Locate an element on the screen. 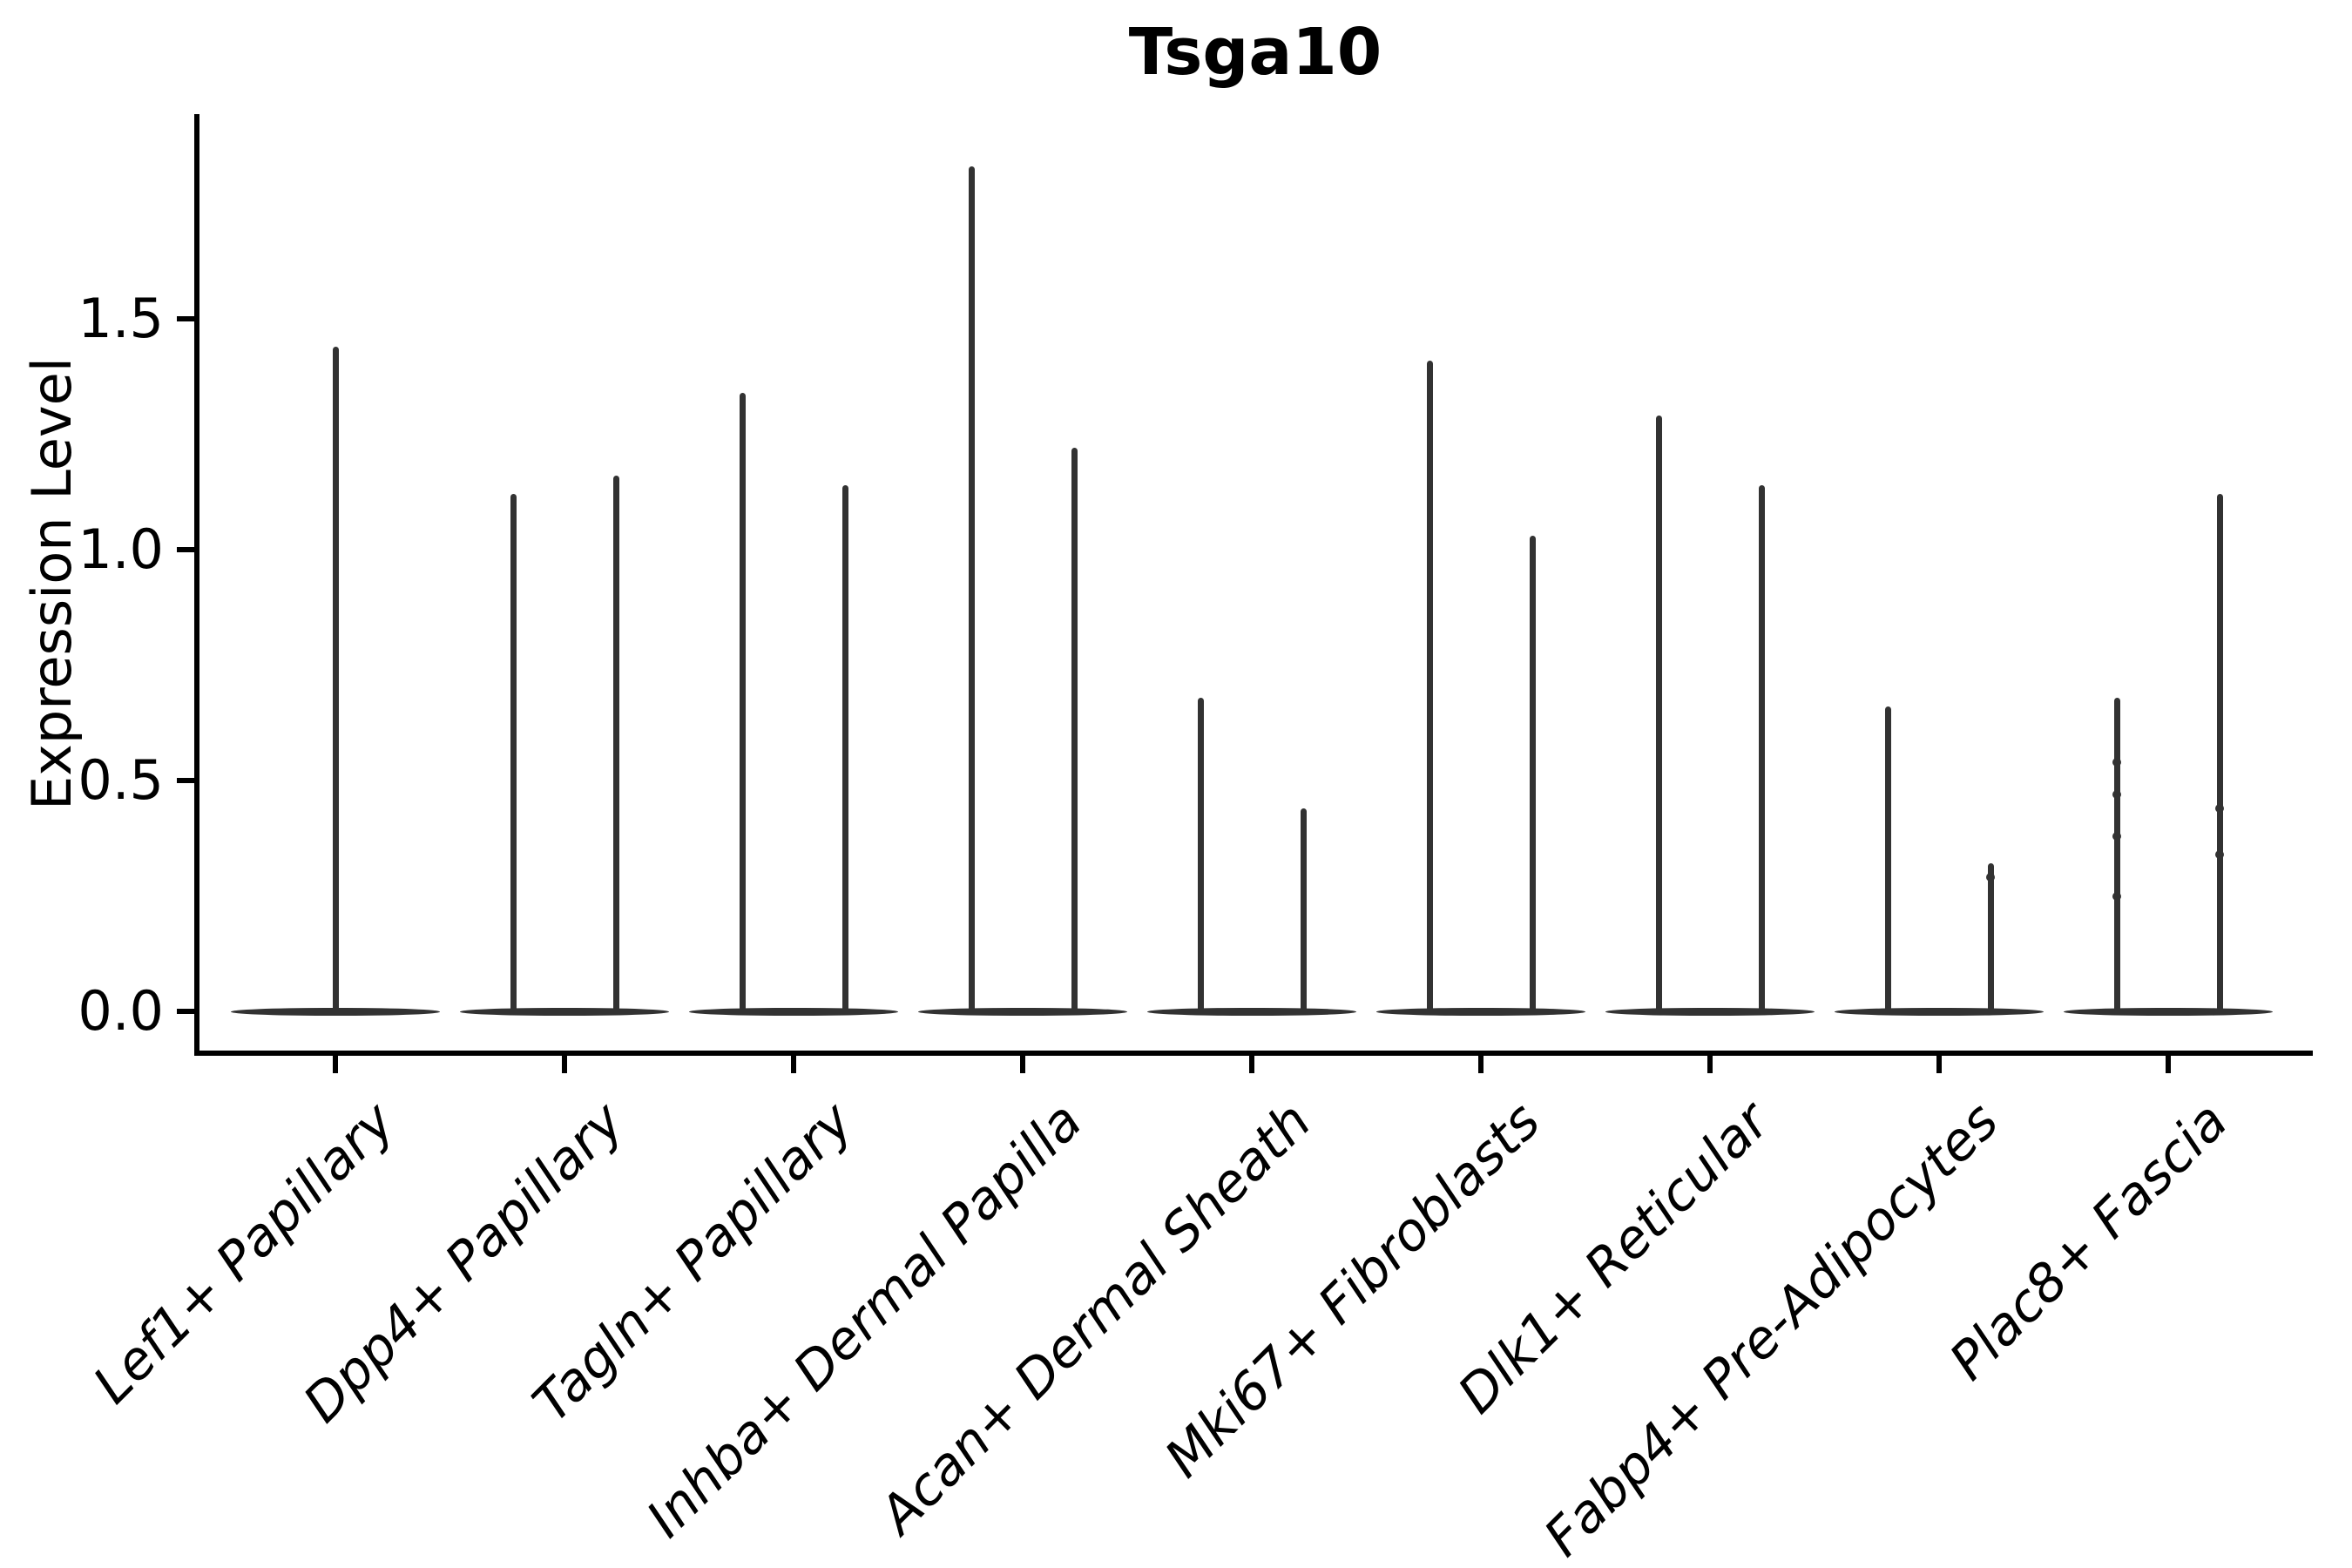 This screenshot has width=2352, height=1568. y-tick-label: 0.0 is located at coordinates (121, 1011).